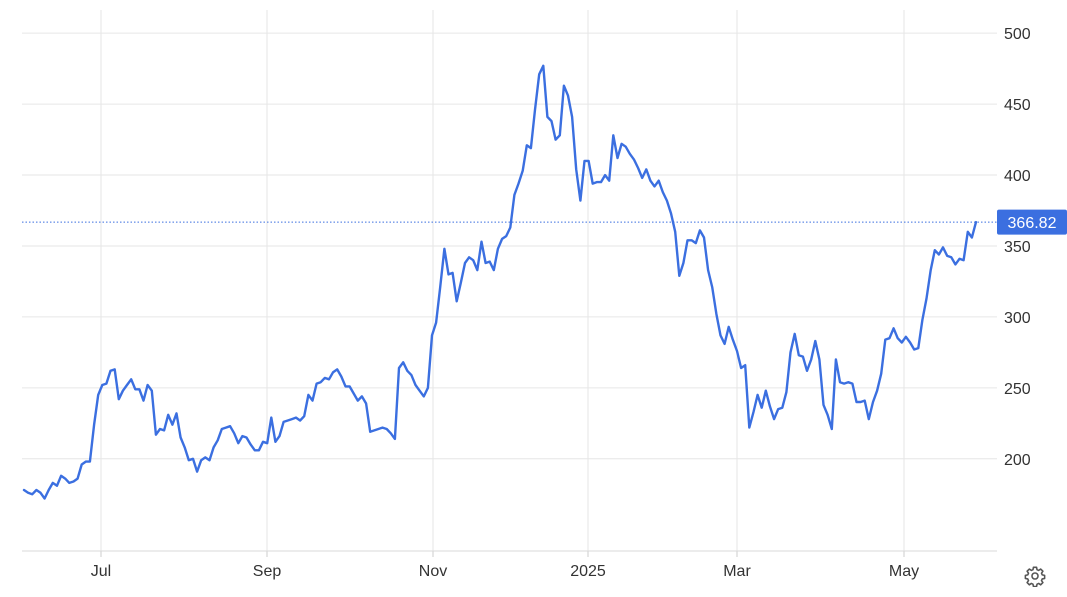  What do you see at coordinates (737, 571) in the screenshot?
I see `x-tick-label: Mar` at bounding box center [737, 571].